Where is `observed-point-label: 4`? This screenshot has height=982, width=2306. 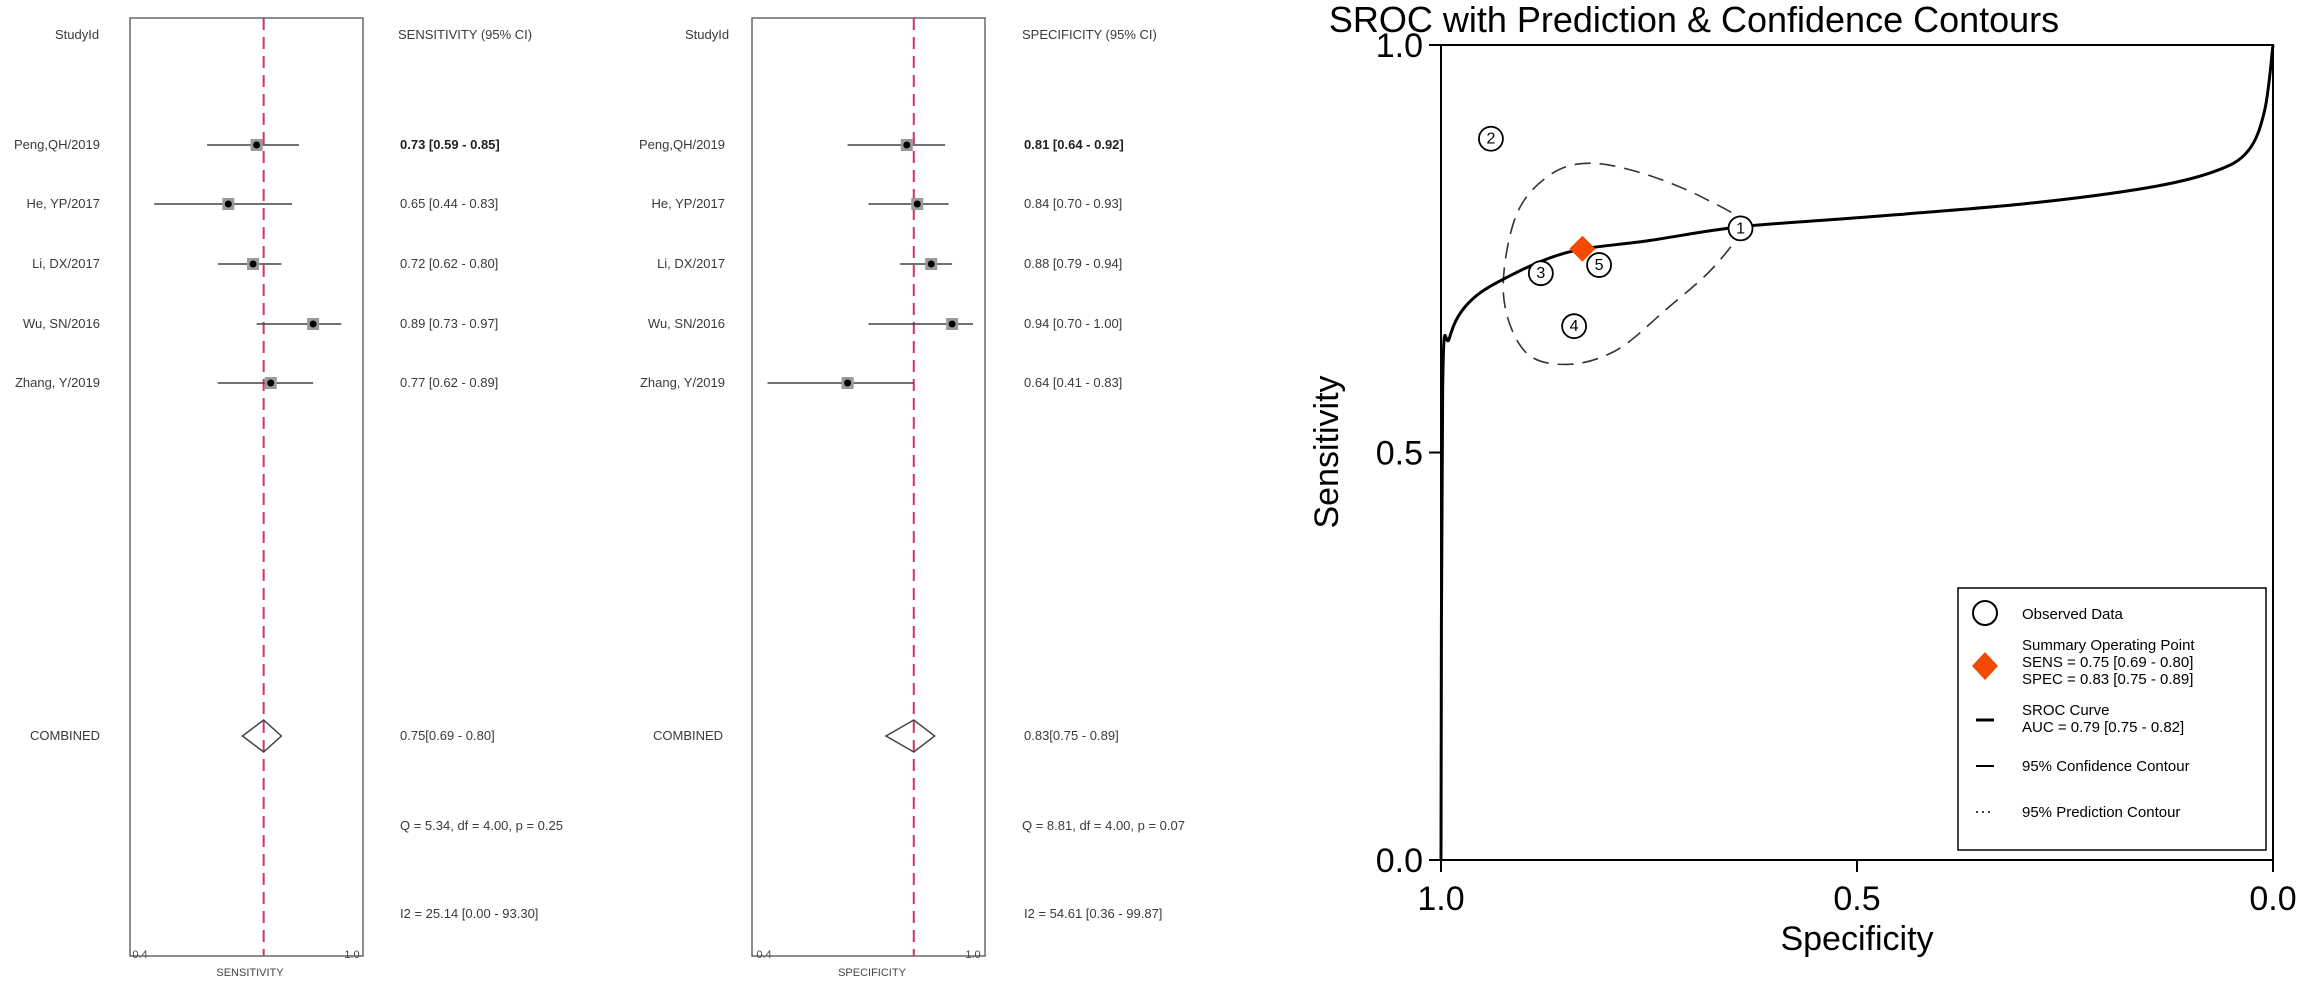 observed-point-label: 4 is located at coordinates (1574, 326).